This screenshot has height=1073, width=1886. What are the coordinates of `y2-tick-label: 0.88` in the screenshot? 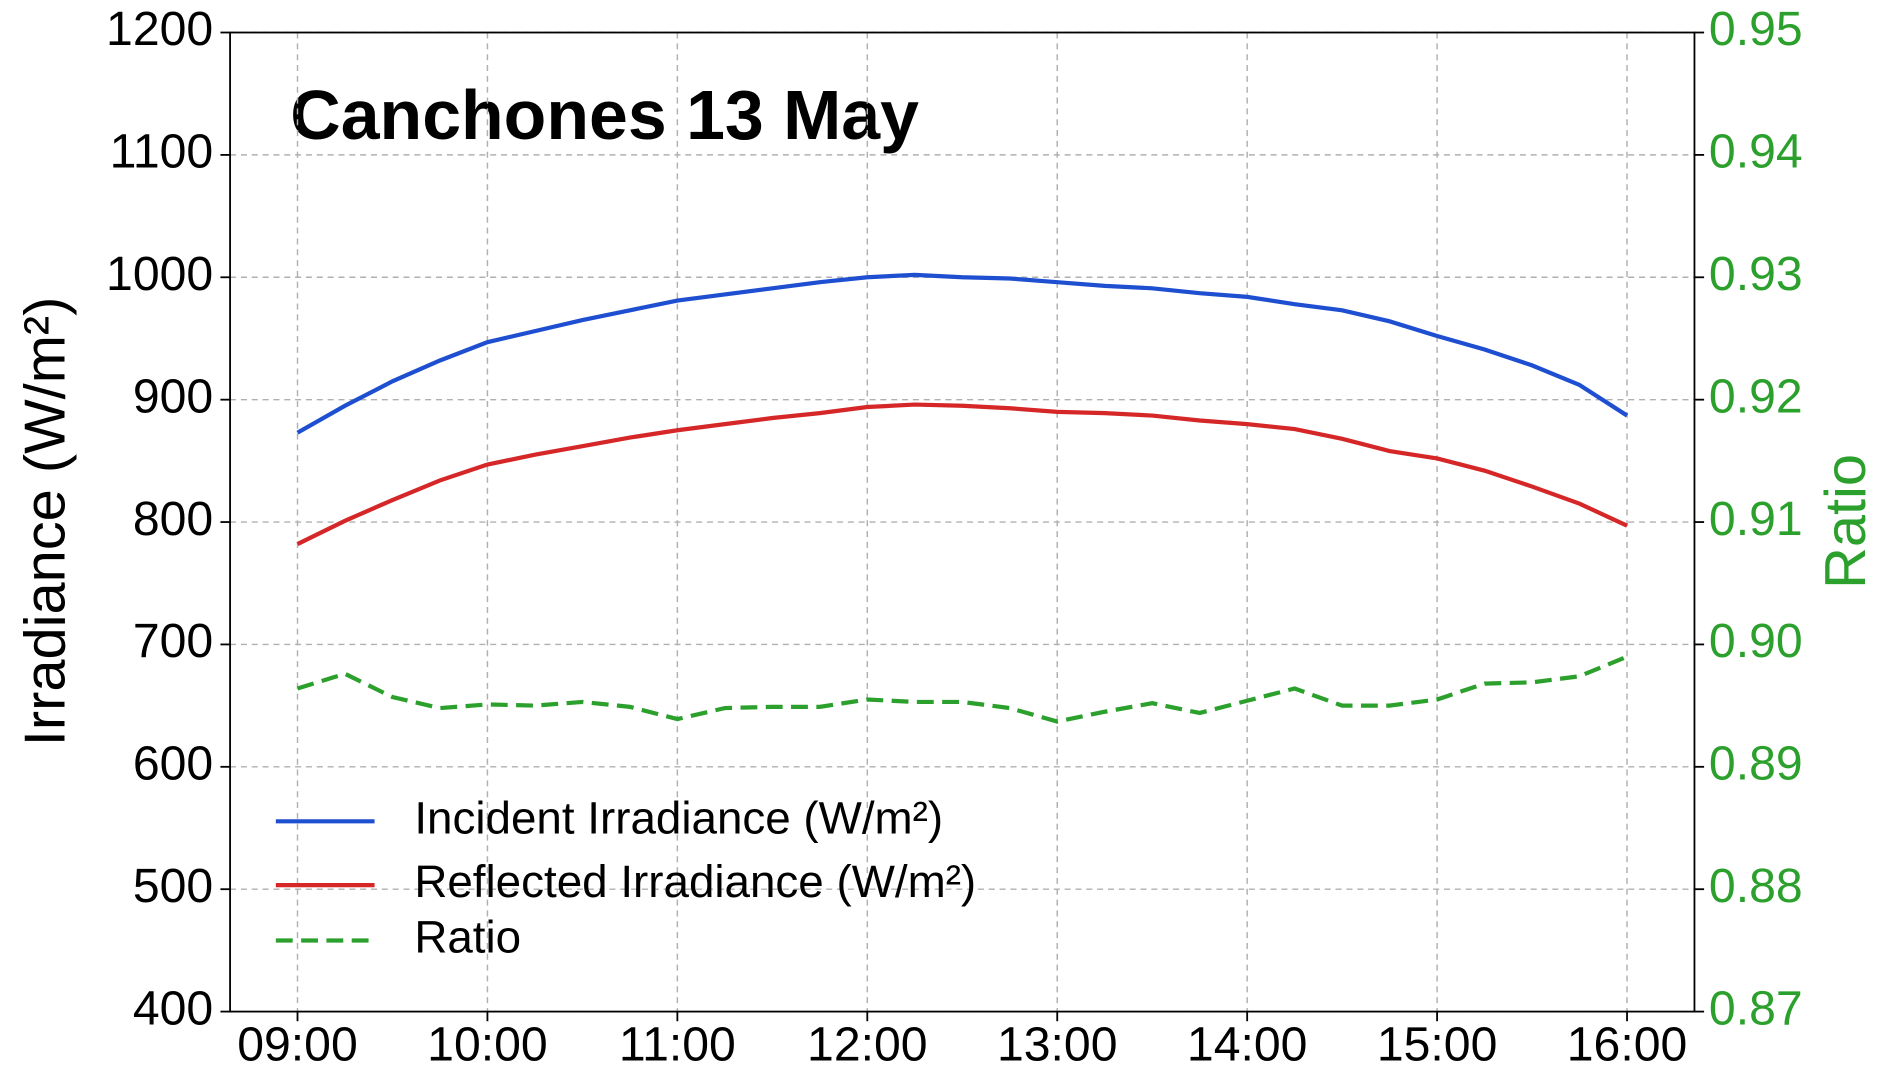 It's located at (1756, 886).